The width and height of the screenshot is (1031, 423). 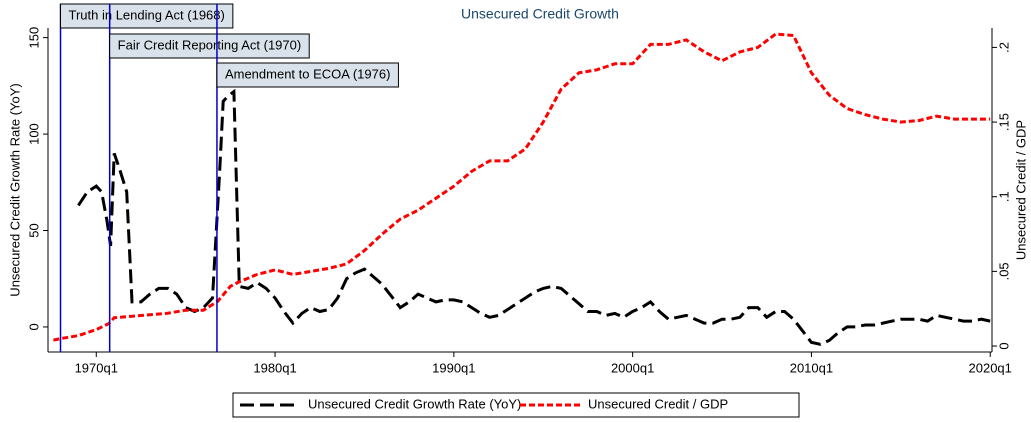 I want to click on y2-tick-label: 0, so click(x=1003, y=345).